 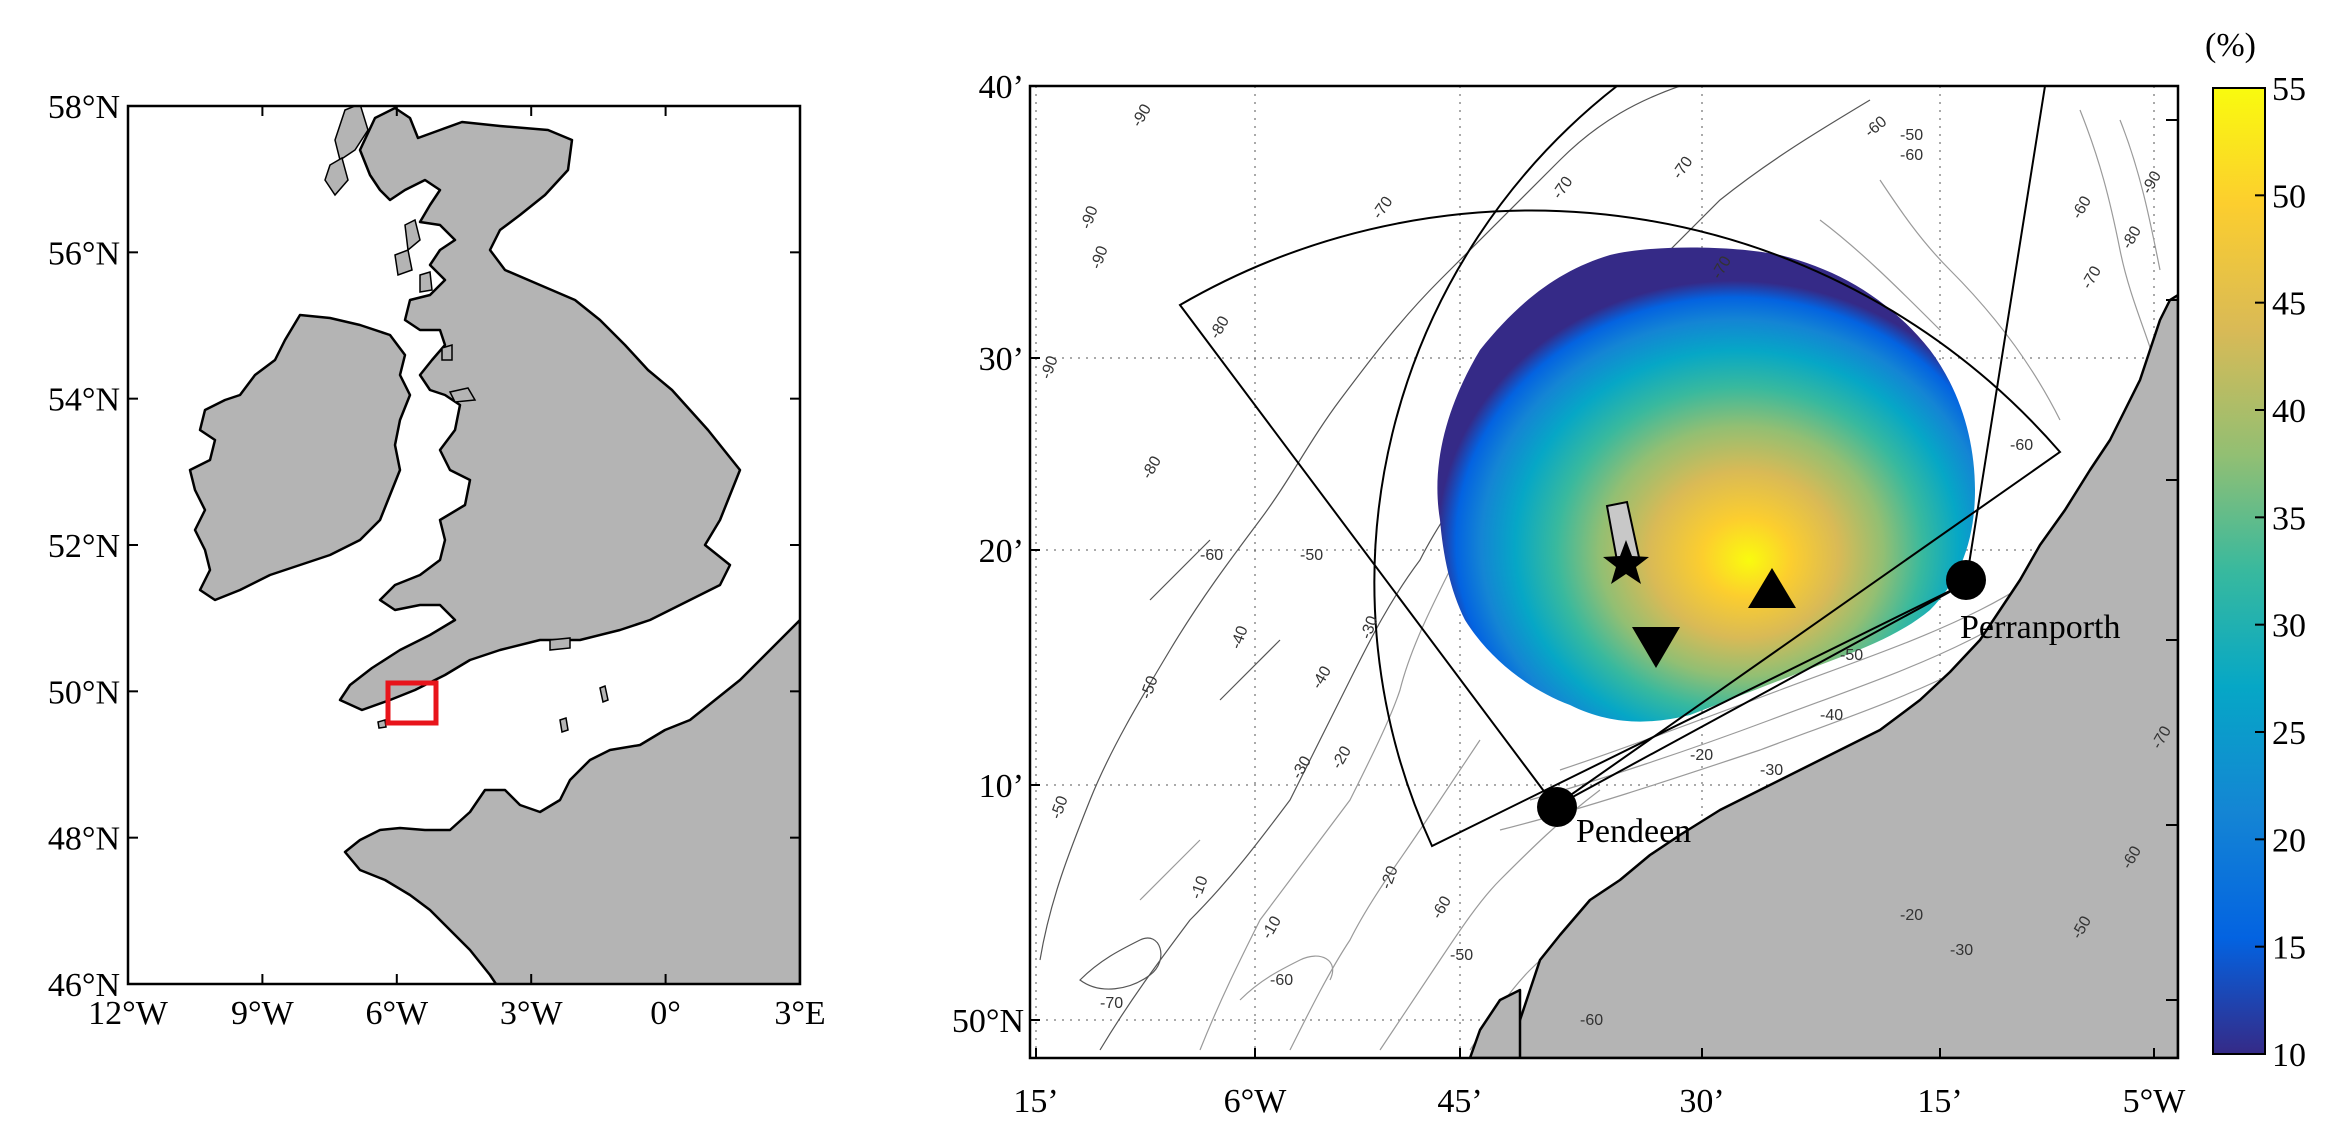 What do you see at coordinates (1001, 786) in the screenshot?
I see `lat-tick-label: 10’` at bounding box center [1001, 786].